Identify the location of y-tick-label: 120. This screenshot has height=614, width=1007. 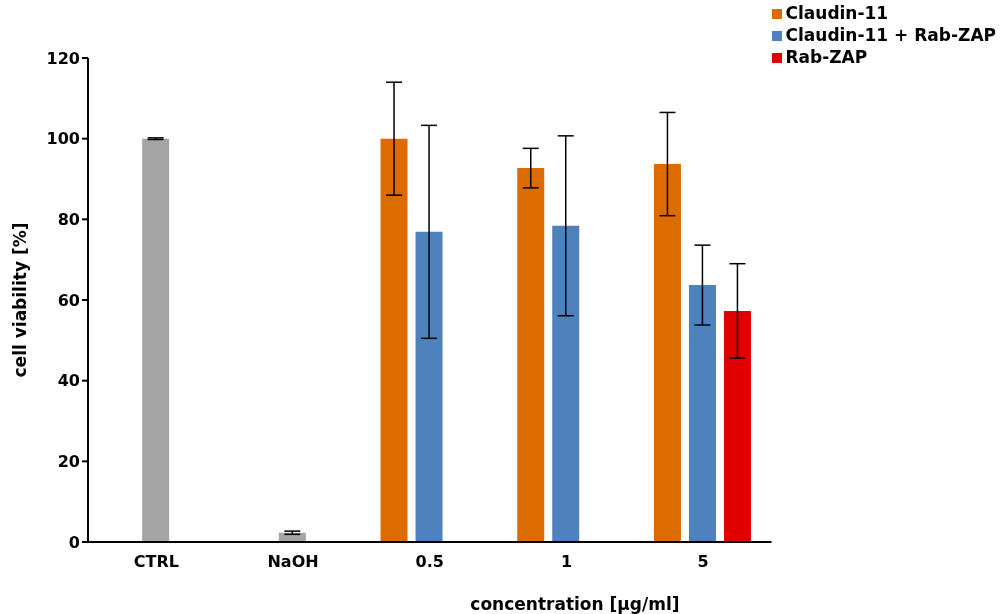
(63, 58).